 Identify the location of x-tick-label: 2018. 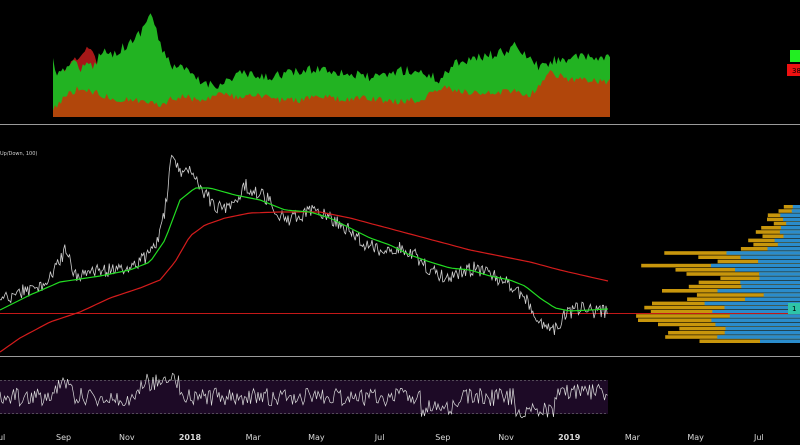
(190, 437).